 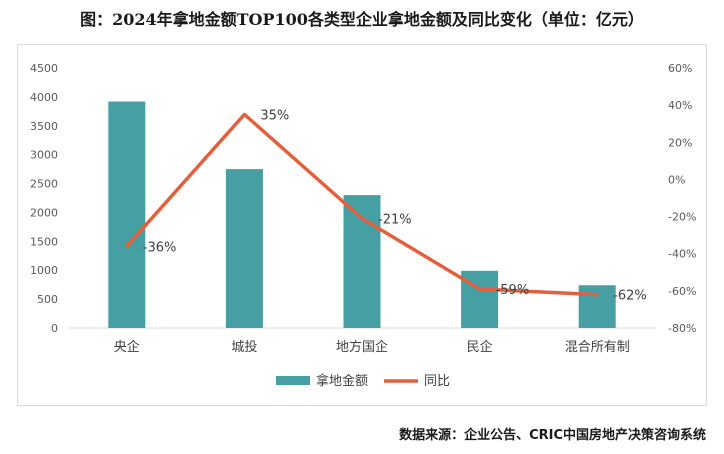 I want to click on x-tick-label: 地方国企, so click(x=362, y=347).